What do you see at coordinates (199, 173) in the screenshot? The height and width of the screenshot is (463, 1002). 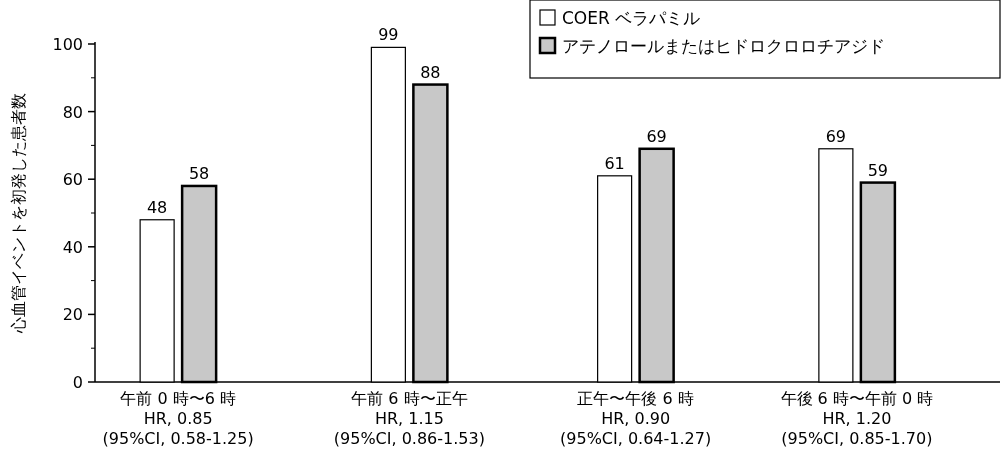 I see `data-label: 58` at bounding box center [199, 173].